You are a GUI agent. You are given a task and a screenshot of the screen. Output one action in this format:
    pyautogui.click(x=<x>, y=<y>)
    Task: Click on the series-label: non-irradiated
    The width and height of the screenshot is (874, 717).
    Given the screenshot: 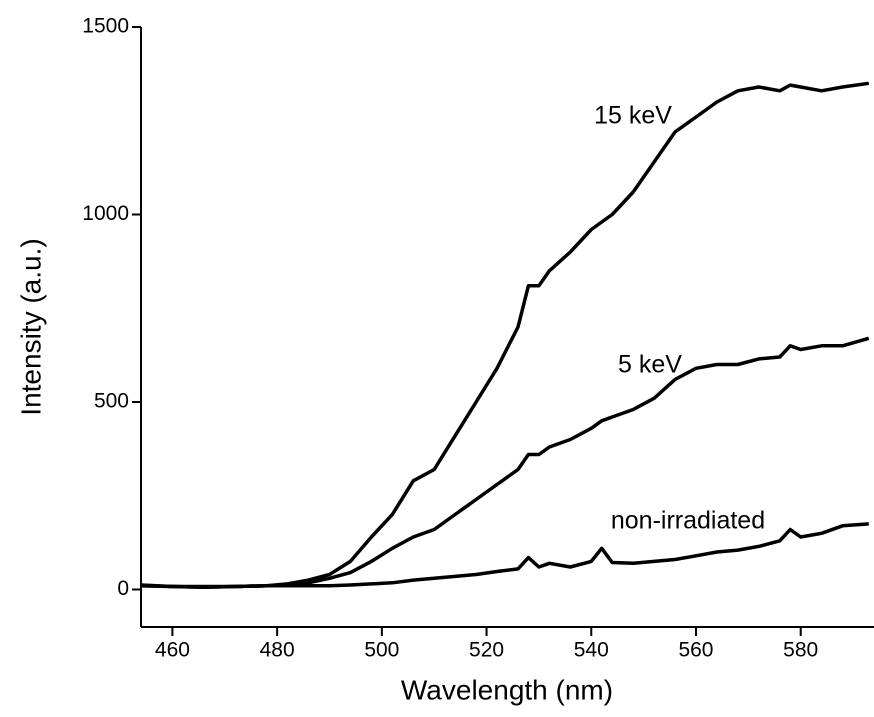 What is the action you would take?
    pyautogui.click(x=688, y=521)
    